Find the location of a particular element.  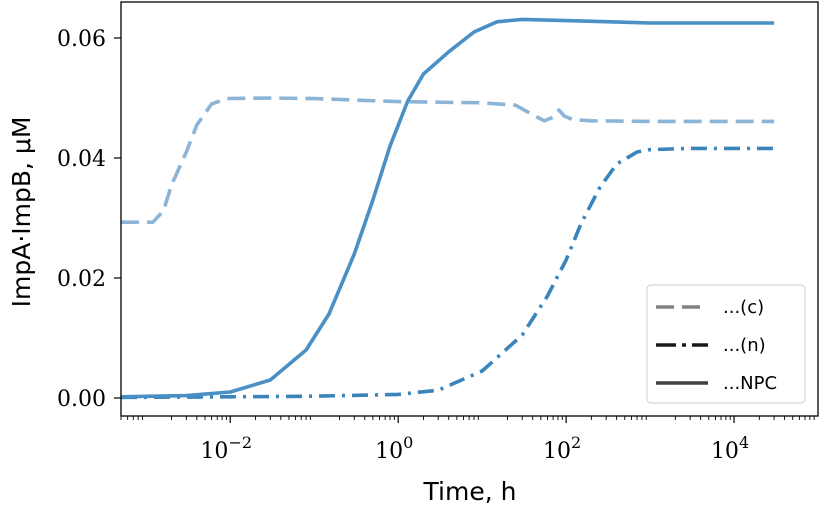

legend-box is located at coordinates (726, 344).